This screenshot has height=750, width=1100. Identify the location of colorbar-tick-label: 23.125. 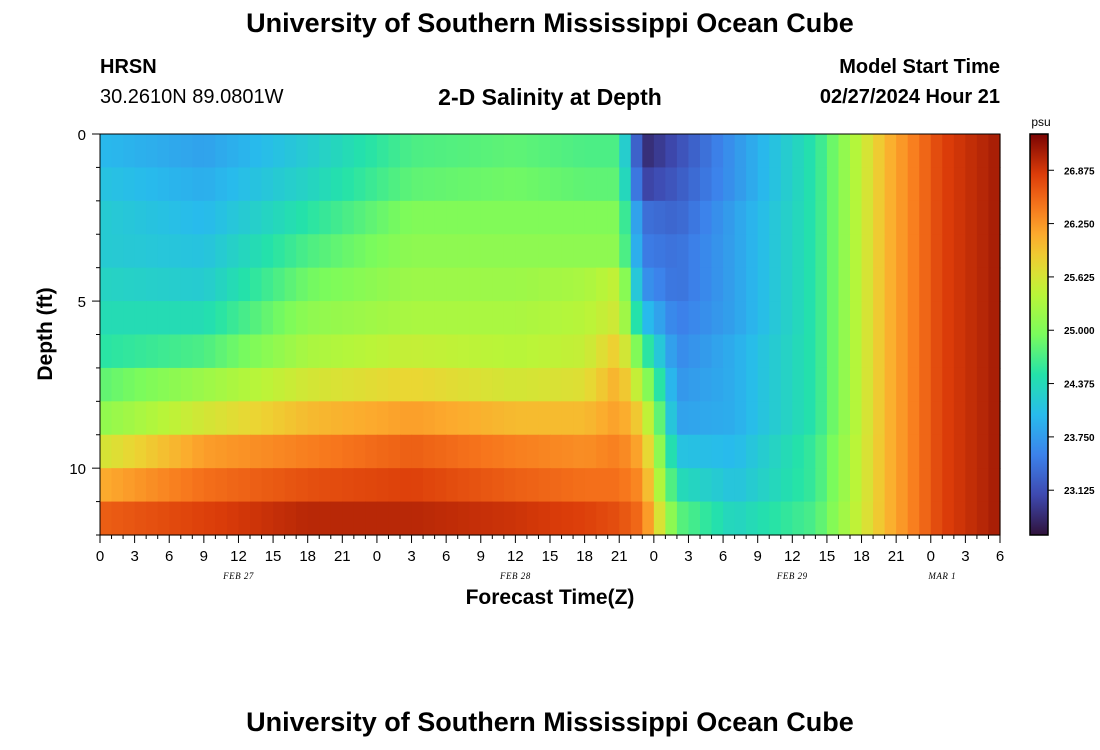
(1079, 491).